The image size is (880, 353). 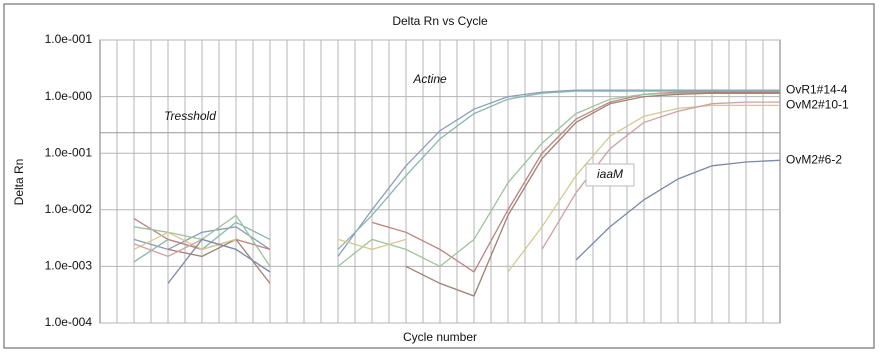 I want to click on series-label: OvM2#10-1, so click(x=817, y=105).